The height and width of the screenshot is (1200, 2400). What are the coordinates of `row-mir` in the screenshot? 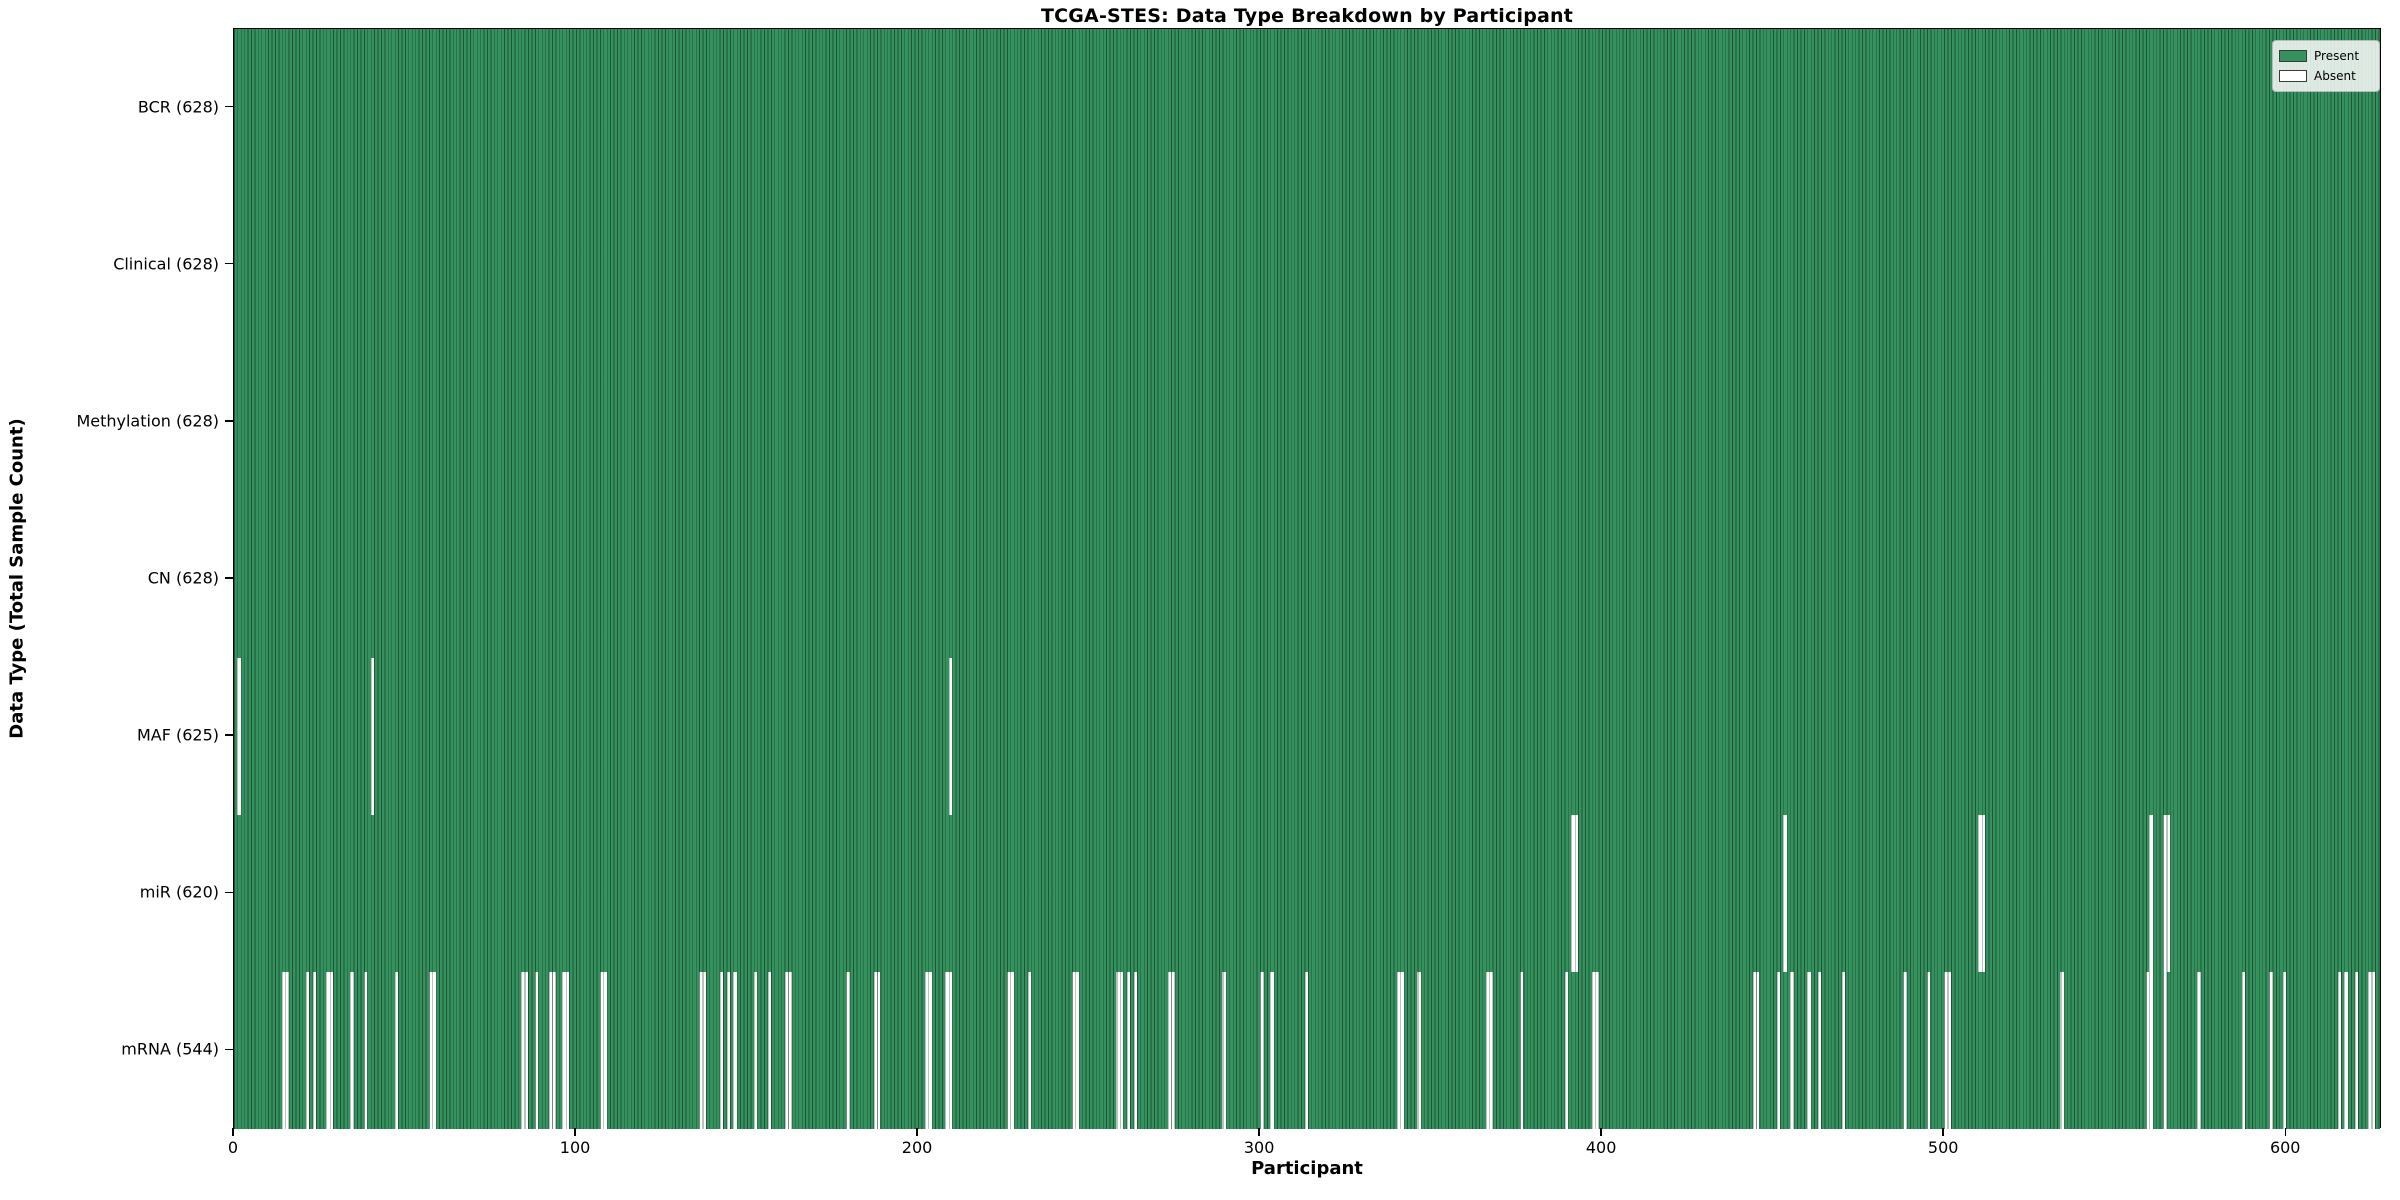 It's located at (1307, 893).